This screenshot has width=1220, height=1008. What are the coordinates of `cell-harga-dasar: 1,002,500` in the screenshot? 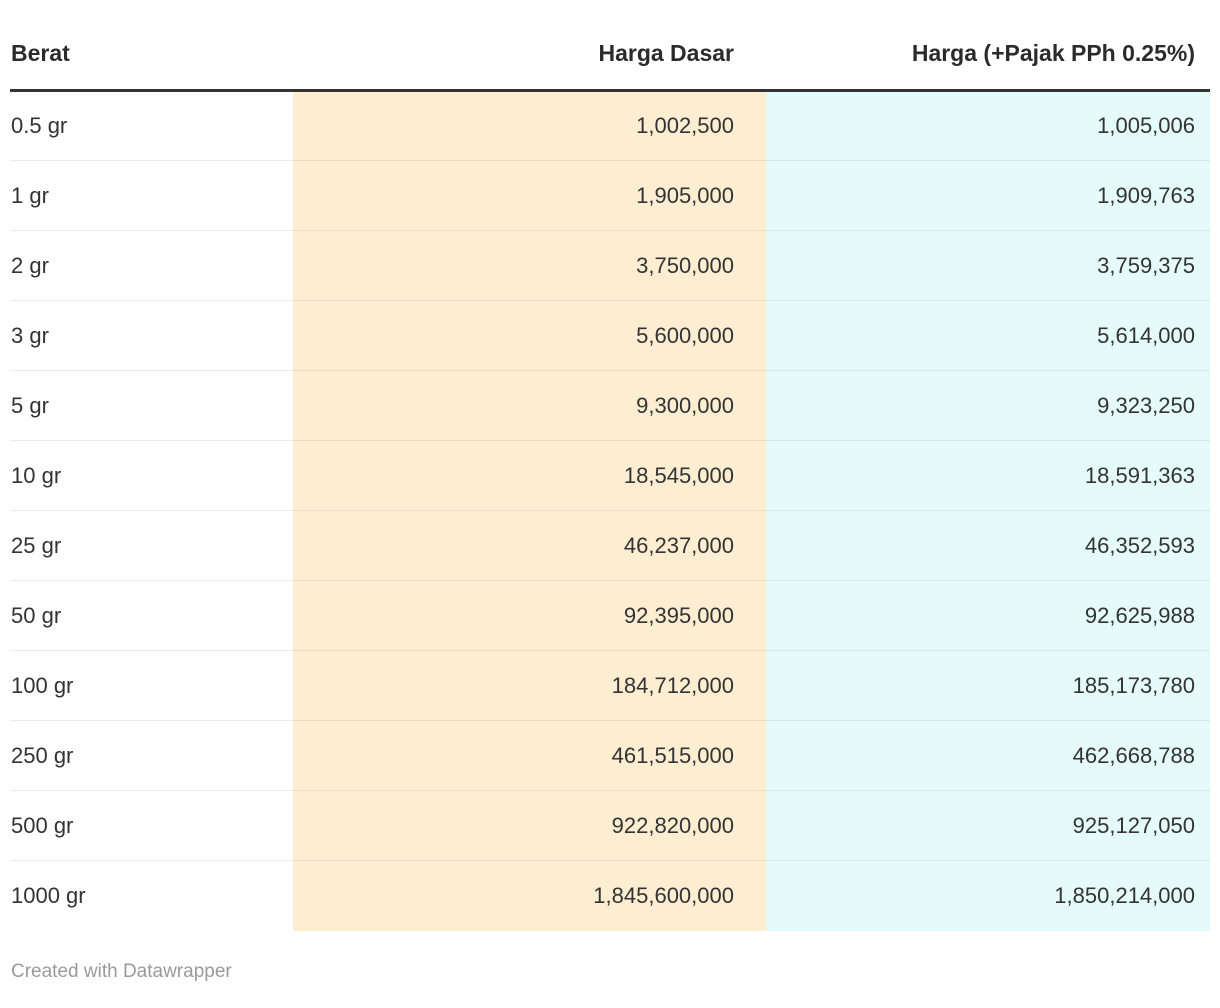 It's located at (529, 125).